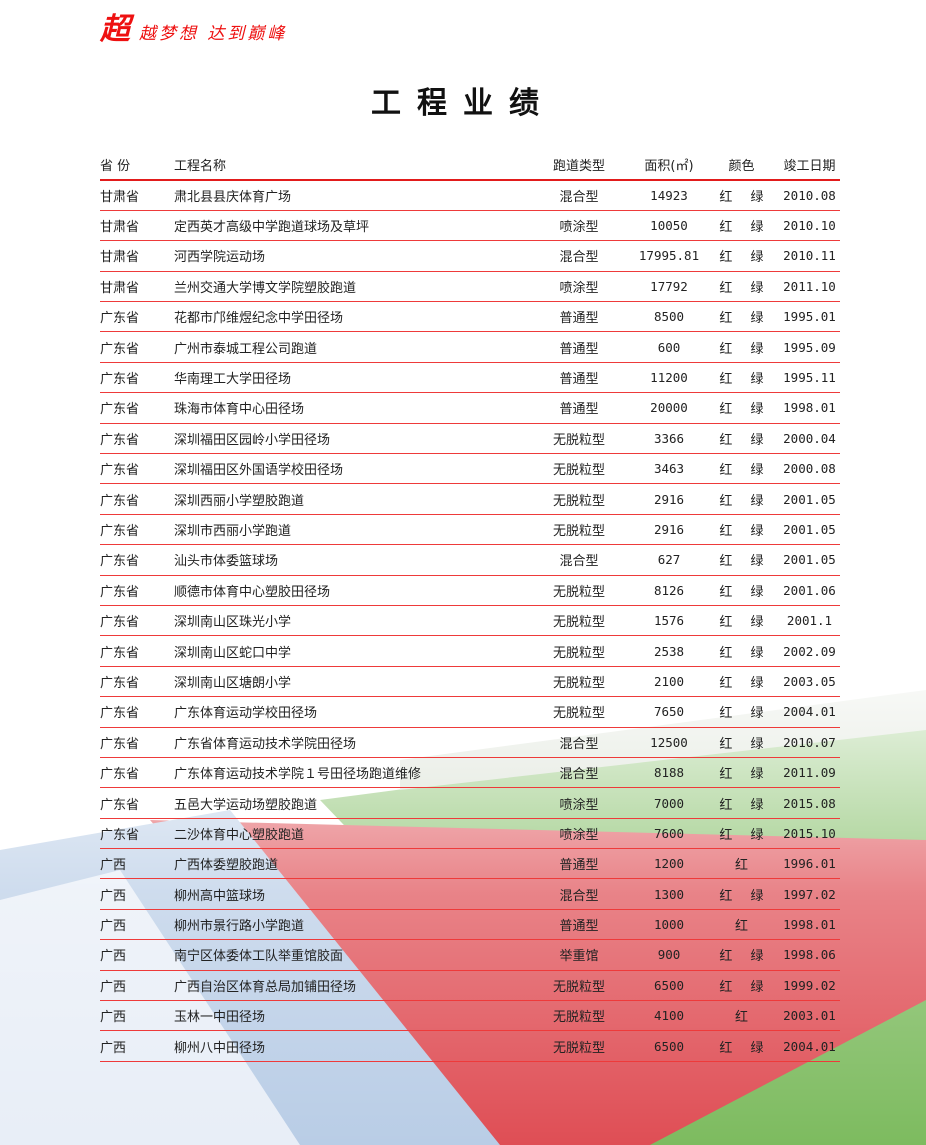  What do you see at coordinates (579, 955) in the screenshot?
I see `cell-track-type: 举重馆` at bounding box center [579, 955].